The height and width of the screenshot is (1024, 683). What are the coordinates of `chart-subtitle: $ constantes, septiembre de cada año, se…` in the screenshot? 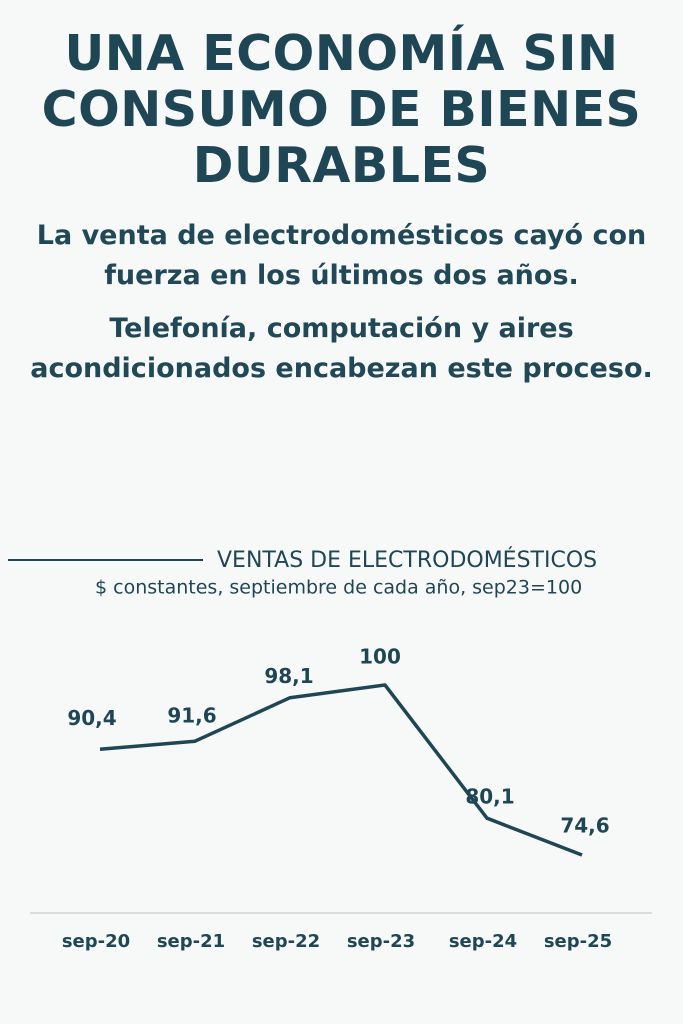 It's located at (338, 588).